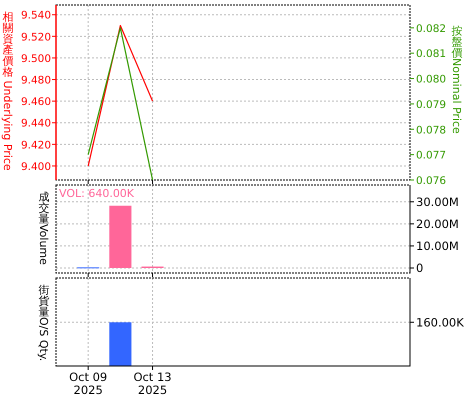 This screenshot has height=400, width=475. What do you see at coordinates (437, 245) in the screenshot?
I see `y-tick-label: 10.00M` at bounding box center [437, 245].